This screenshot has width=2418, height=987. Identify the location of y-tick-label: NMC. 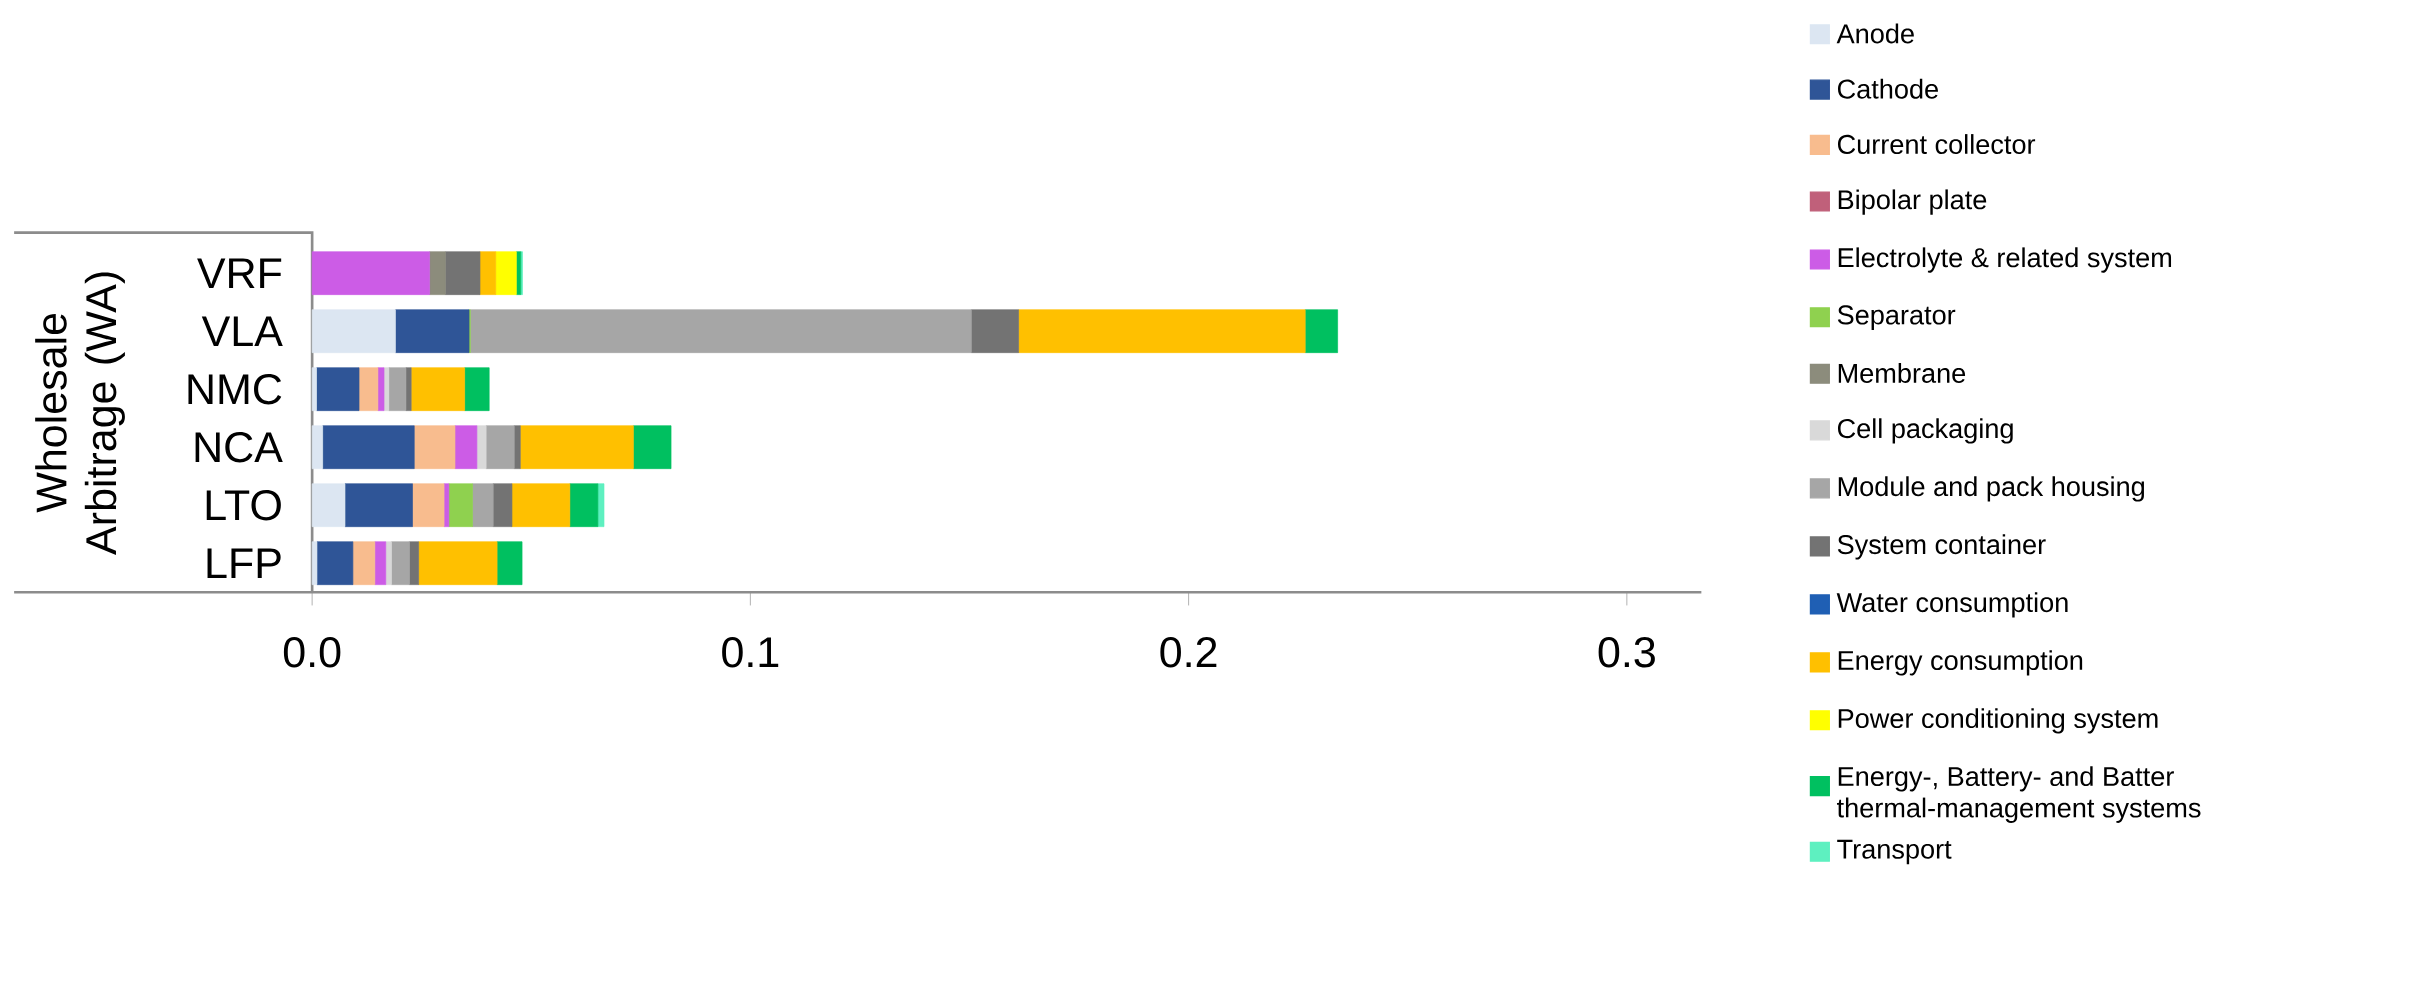
(235, 389).